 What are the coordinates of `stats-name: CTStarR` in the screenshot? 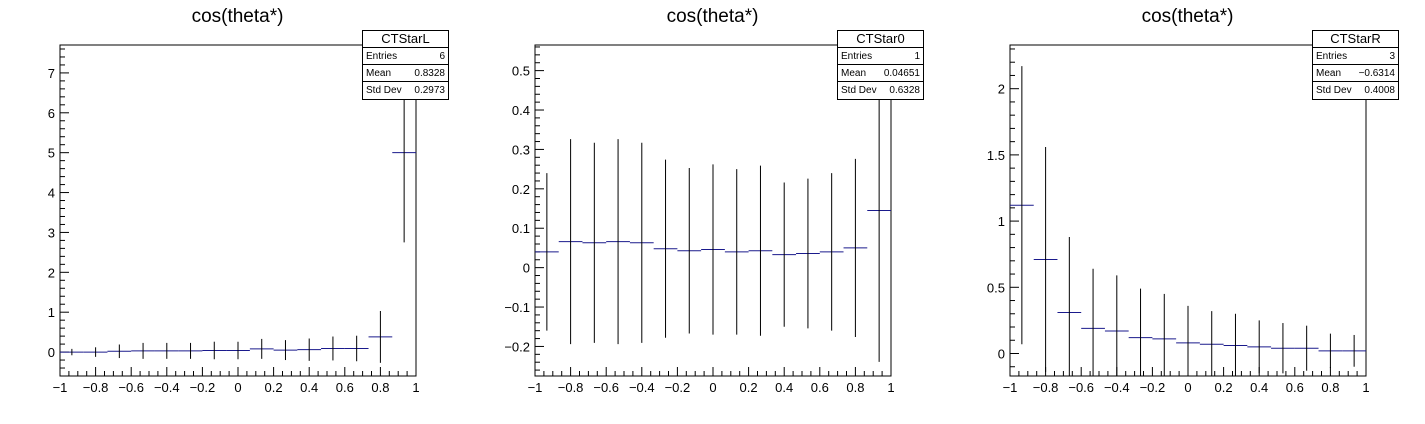 It's located at (1355, 39).